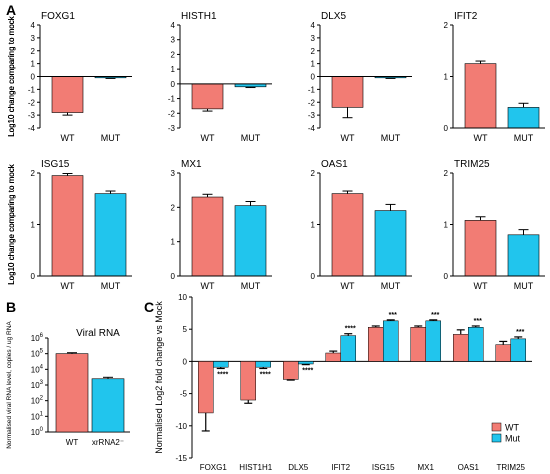 The image size is (550, 474). What do you see at coordinates (466, 16) in the screenshot?
I see `chart-title: IFIT2` at bounding box center [466, 16].